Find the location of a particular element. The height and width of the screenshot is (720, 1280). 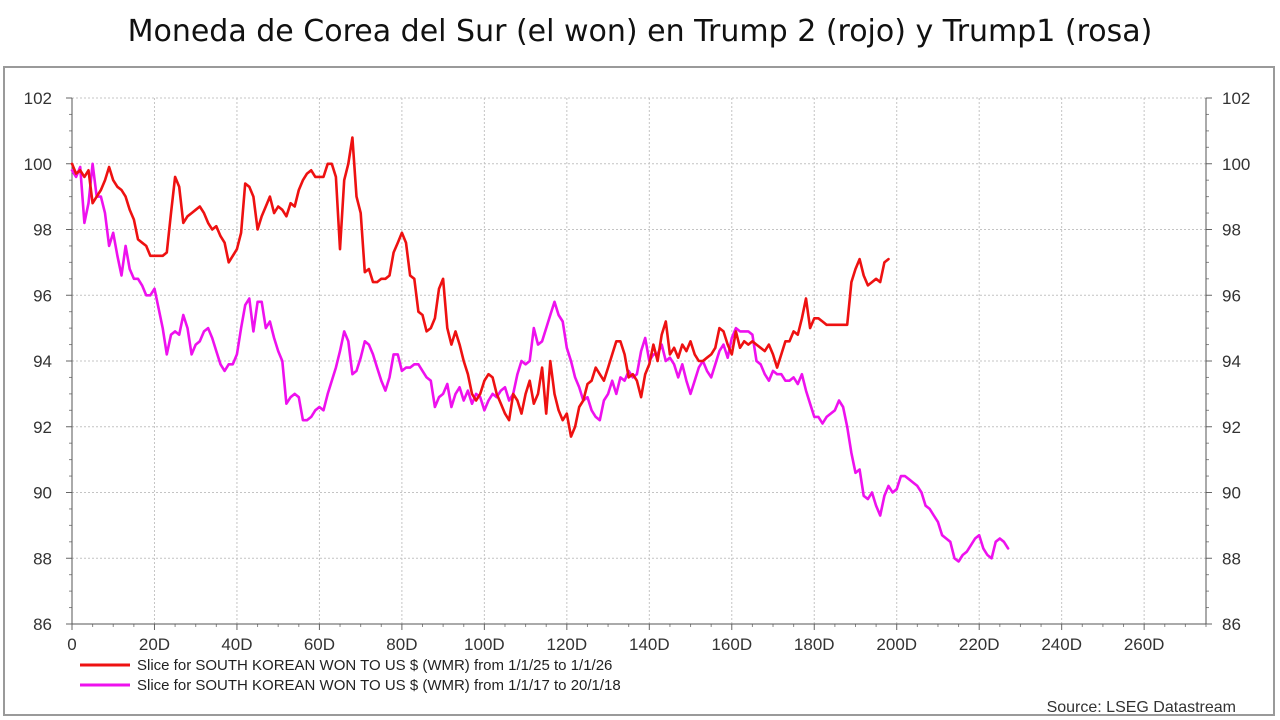

y-tick-label-right: 96 is located at coordinates (1231, 295).